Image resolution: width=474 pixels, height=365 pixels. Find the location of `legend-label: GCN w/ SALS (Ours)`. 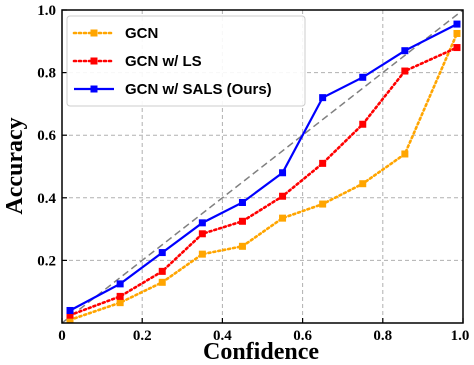

legend-label: GCN w/ SALS (Ours) is located at coordinates (198, 89).